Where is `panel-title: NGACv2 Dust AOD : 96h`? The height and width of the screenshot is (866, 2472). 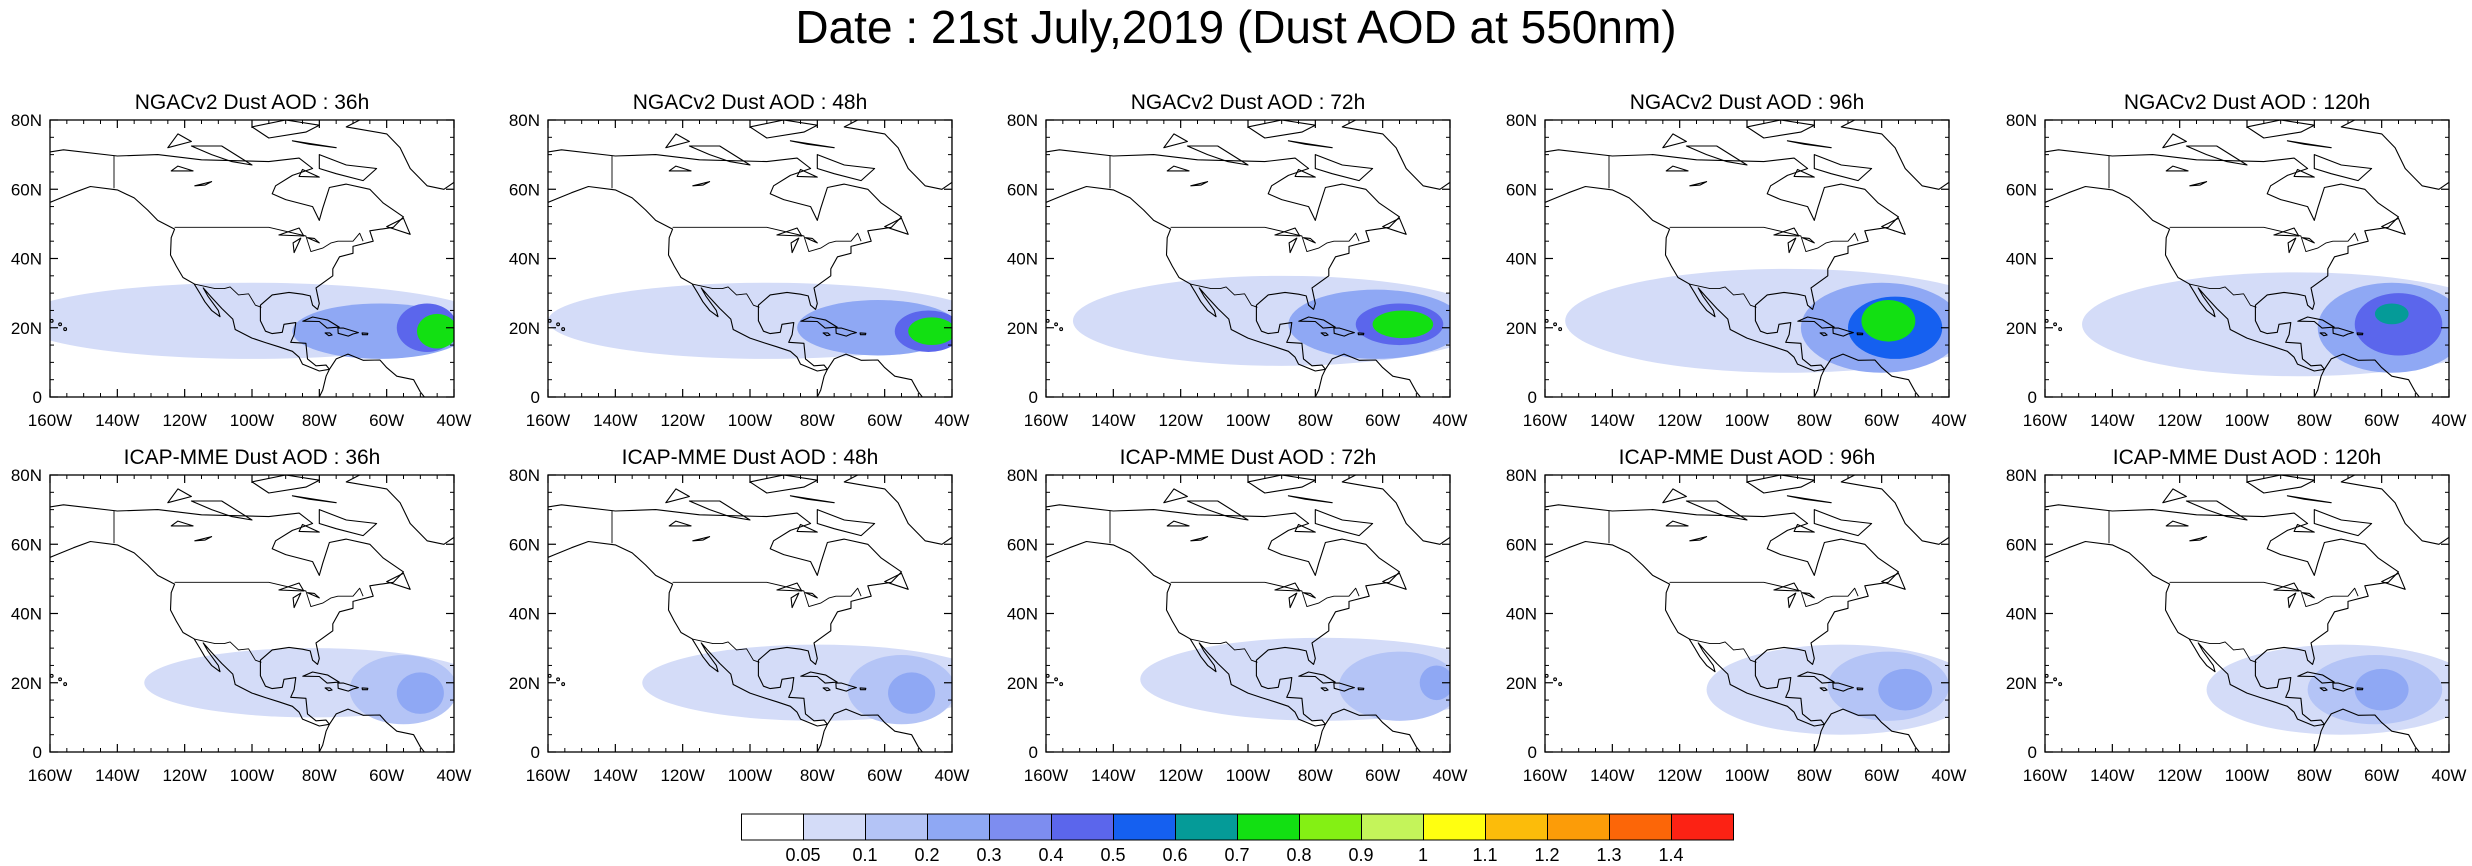
panel-title: NGACv2 Dust AOD : 96h is located at coordinates (1747, 102).